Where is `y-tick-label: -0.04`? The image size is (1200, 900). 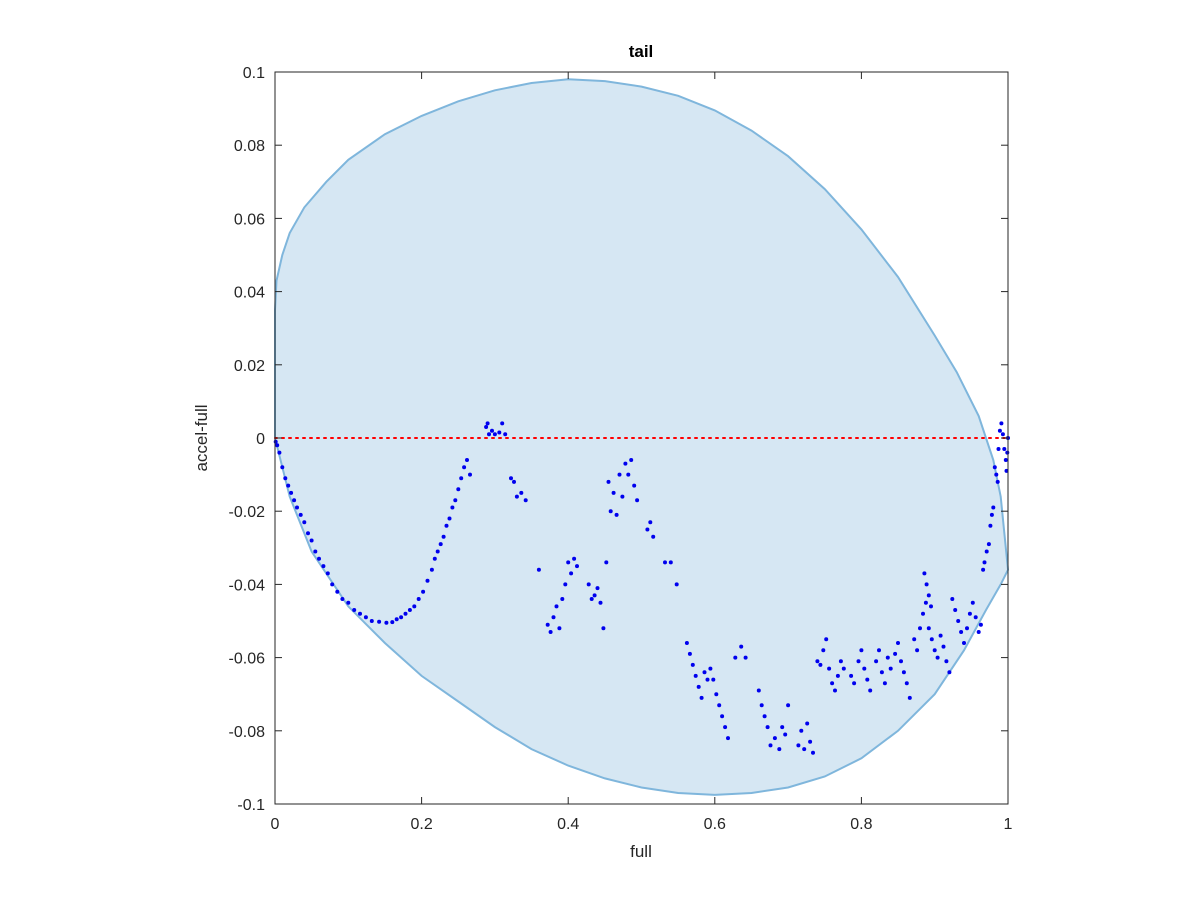
y-tick-label: -0.04 is located at coordinates (247, 585).